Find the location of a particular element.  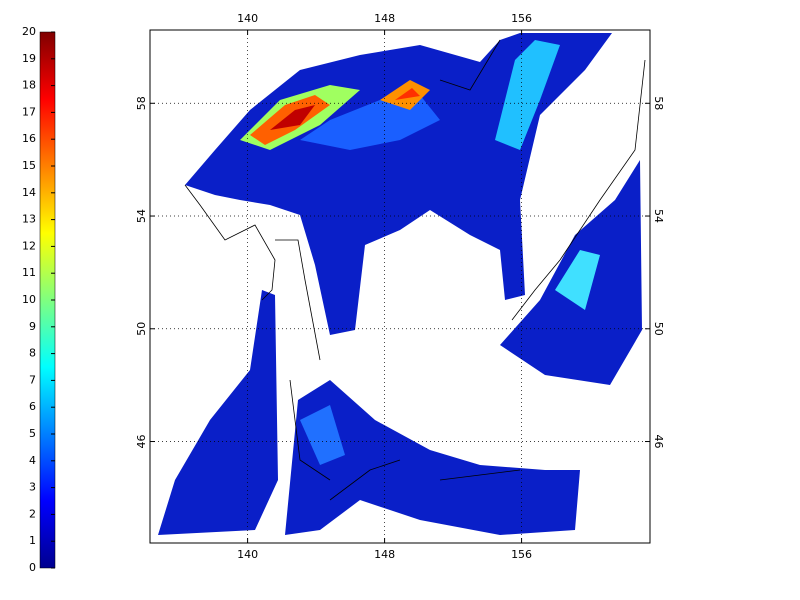

colorbar-tick-label: 15 is located at coordinates (29, 165).